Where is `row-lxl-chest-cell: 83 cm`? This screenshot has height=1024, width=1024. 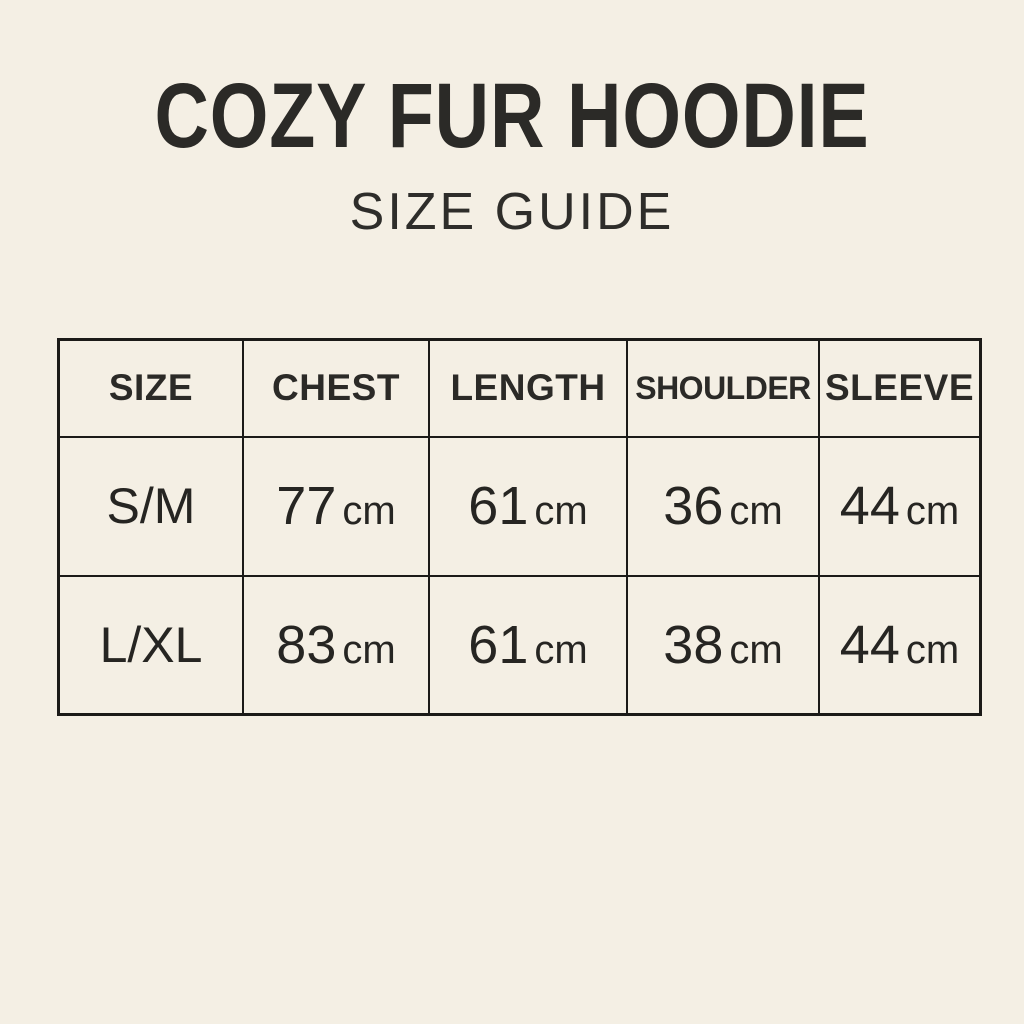 row-lxl-chest-cell: 83 cm is located at coordinates (336, 645).